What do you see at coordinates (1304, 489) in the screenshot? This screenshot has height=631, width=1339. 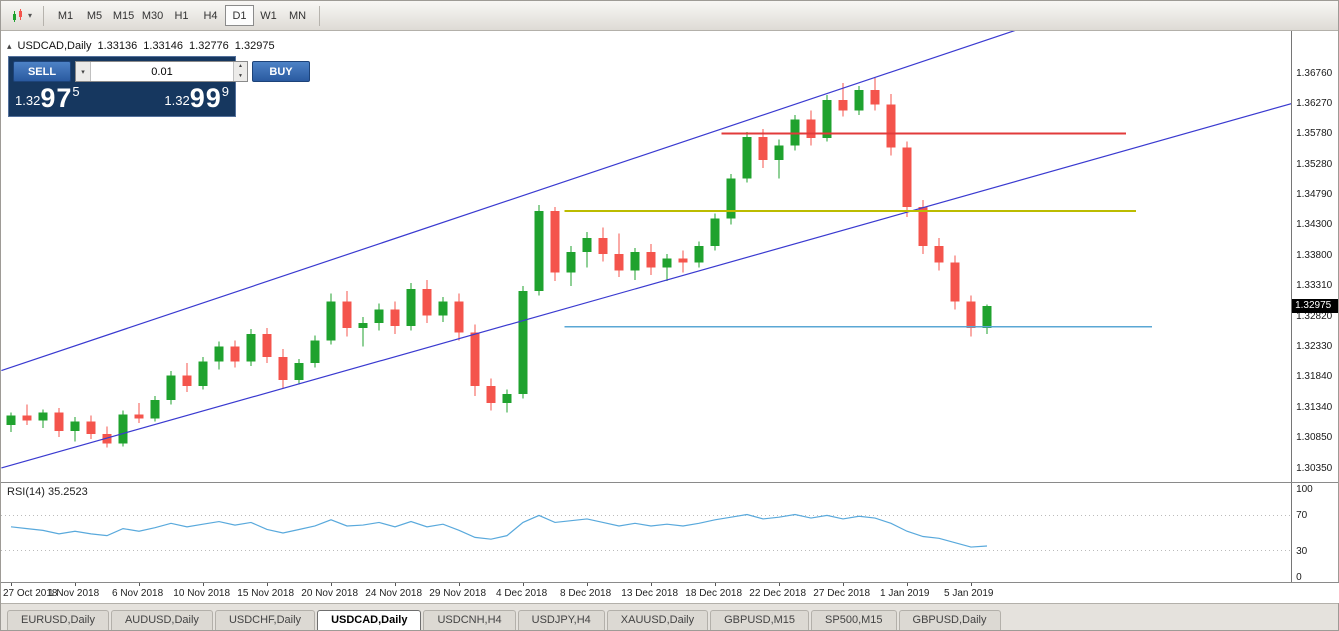 I see `rsi-axis-label: 100` at bounding box center [1304, 489].